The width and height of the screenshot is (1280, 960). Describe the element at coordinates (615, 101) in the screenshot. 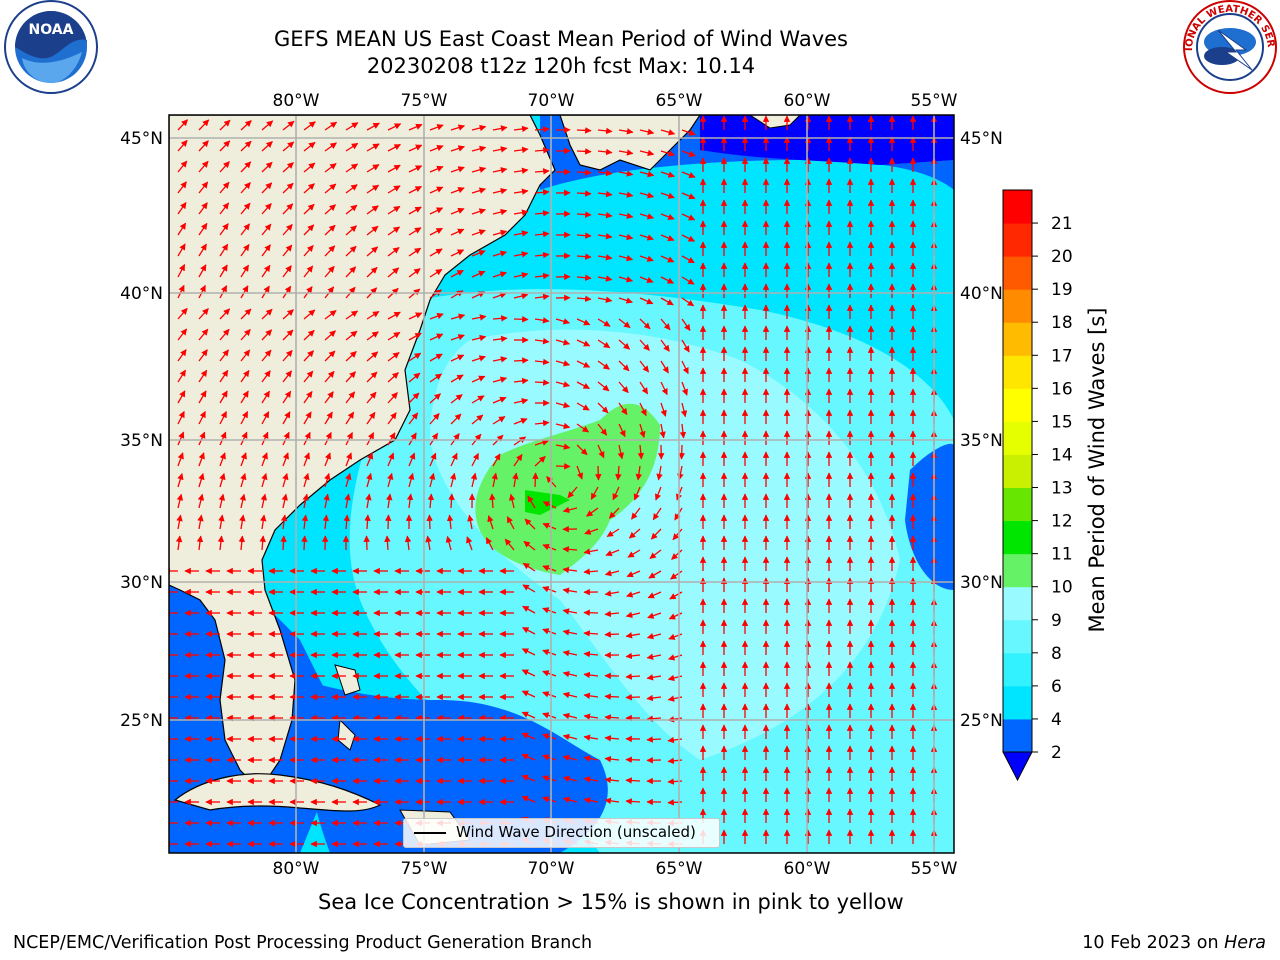

I see `lon-labels-top: 80°W 75°W 70°W 65°W 60°W 55°W` at that location.